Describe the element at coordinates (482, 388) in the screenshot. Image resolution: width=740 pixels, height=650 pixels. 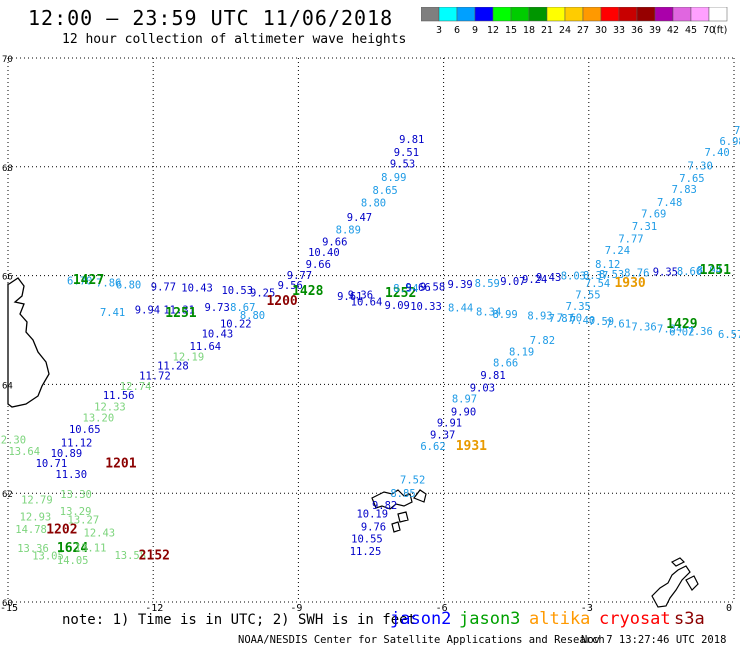
I see `swh-value: 9.03` at that location.